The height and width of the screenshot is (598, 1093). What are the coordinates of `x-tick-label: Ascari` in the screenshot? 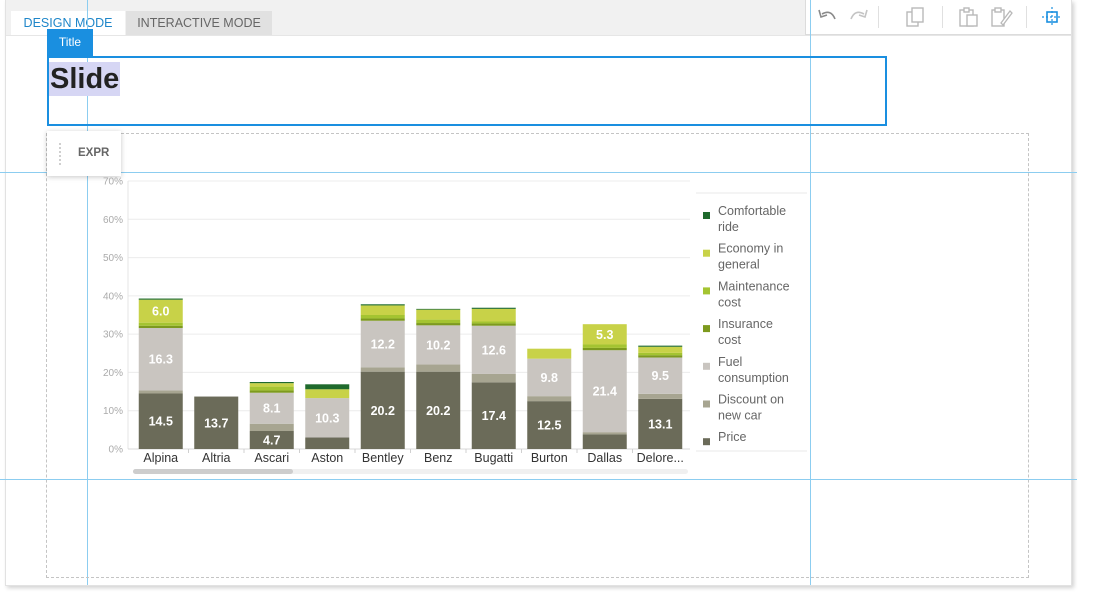 It's located at (271, 458).